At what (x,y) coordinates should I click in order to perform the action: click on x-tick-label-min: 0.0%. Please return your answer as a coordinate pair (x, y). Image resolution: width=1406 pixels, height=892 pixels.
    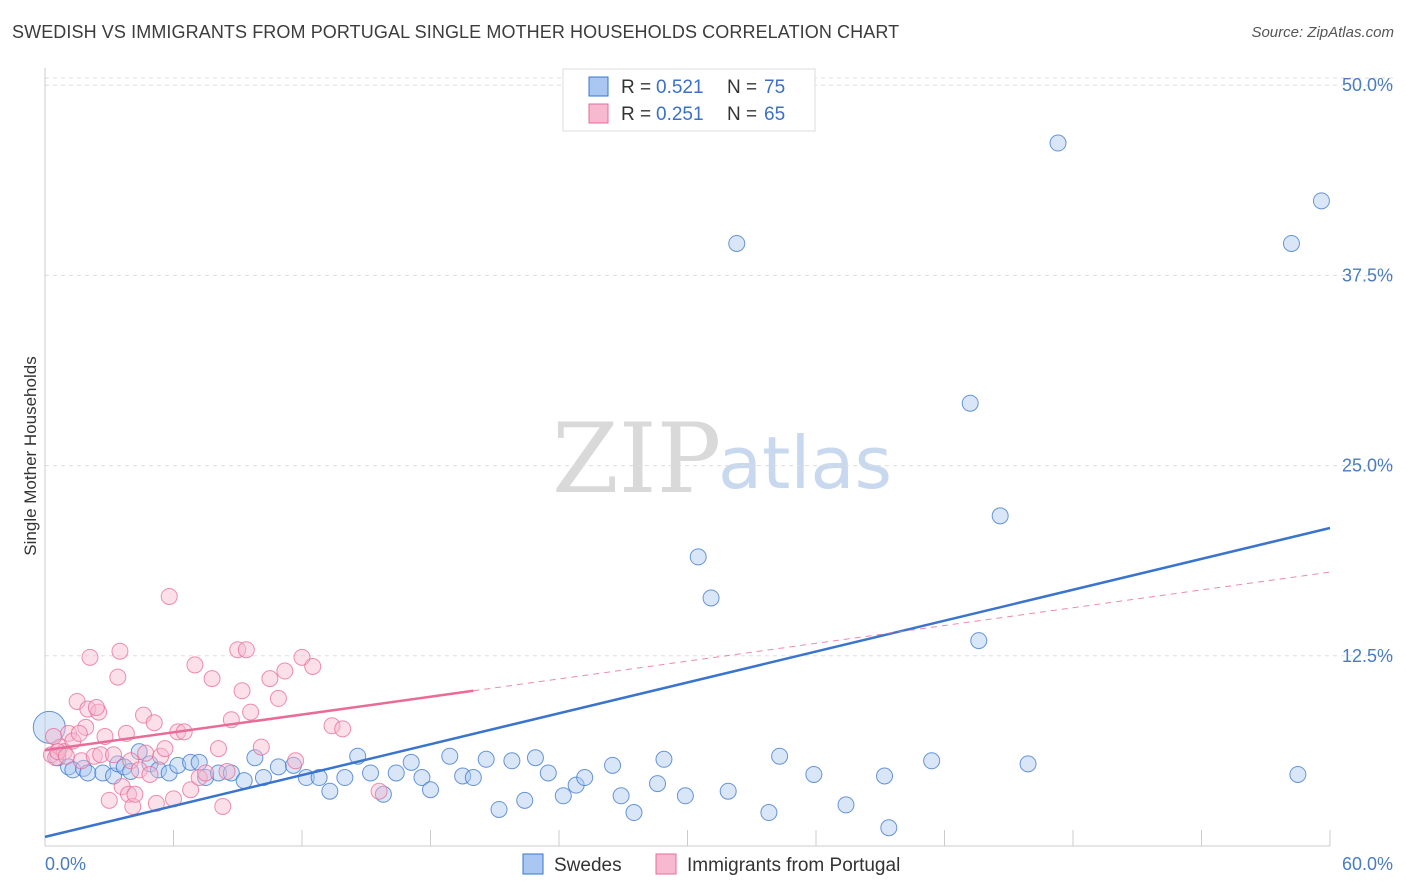
    Looking at the image, I should click on (65, 864).